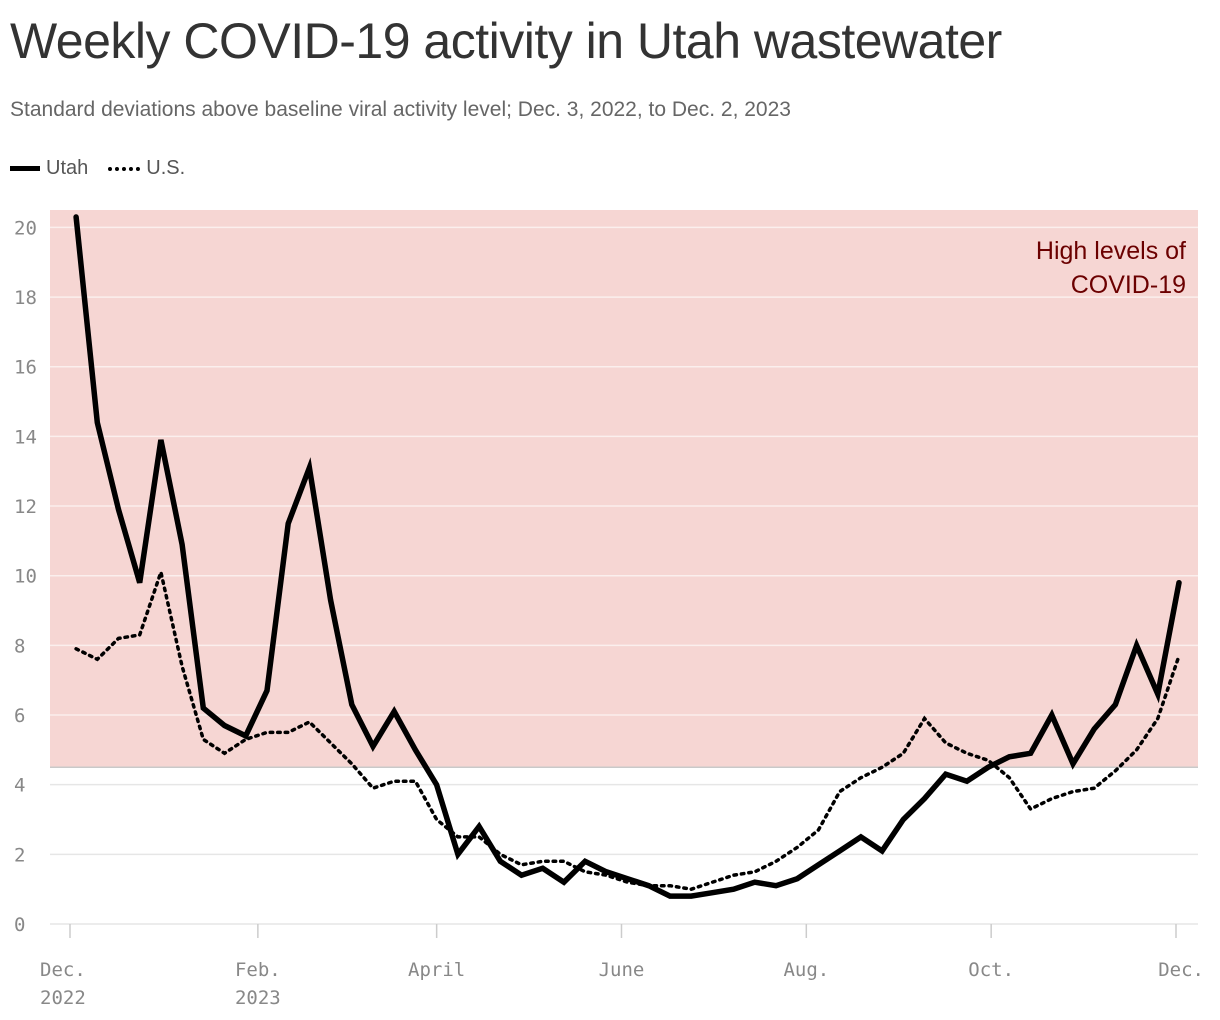 This screenshot has width=1220, height=1020. I want to click on y-tick-label: 4, so click(19, 786).